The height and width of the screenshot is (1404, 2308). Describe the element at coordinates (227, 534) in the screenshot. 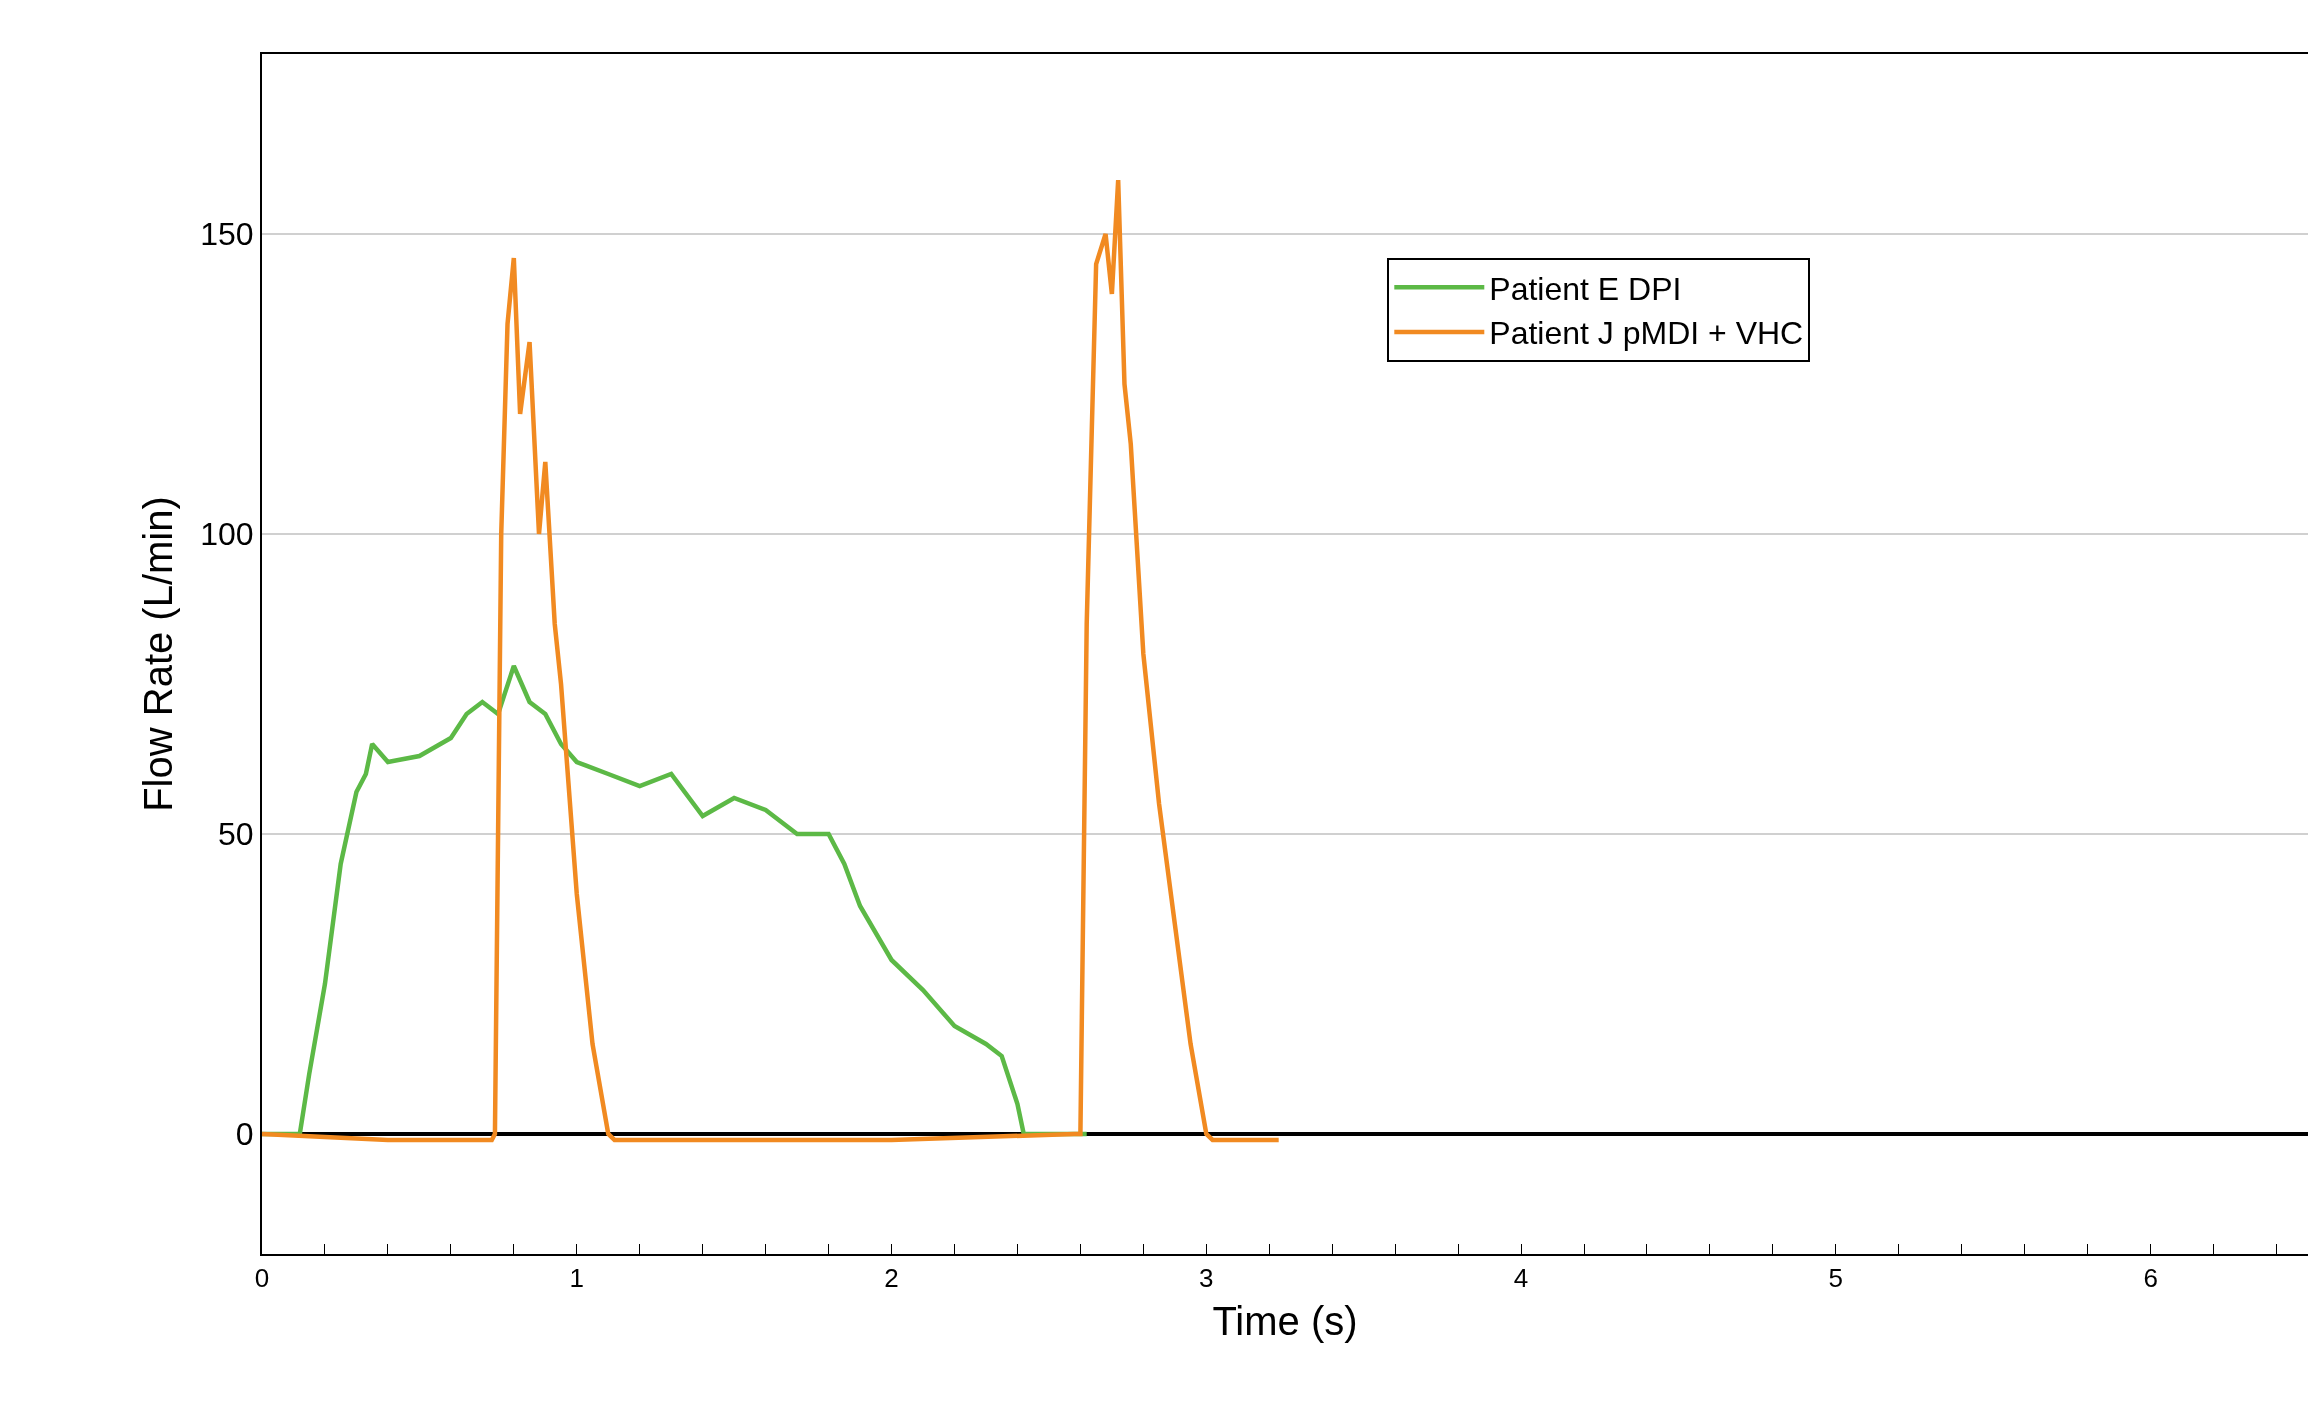

I see `y-tick-label: 100` at that location.